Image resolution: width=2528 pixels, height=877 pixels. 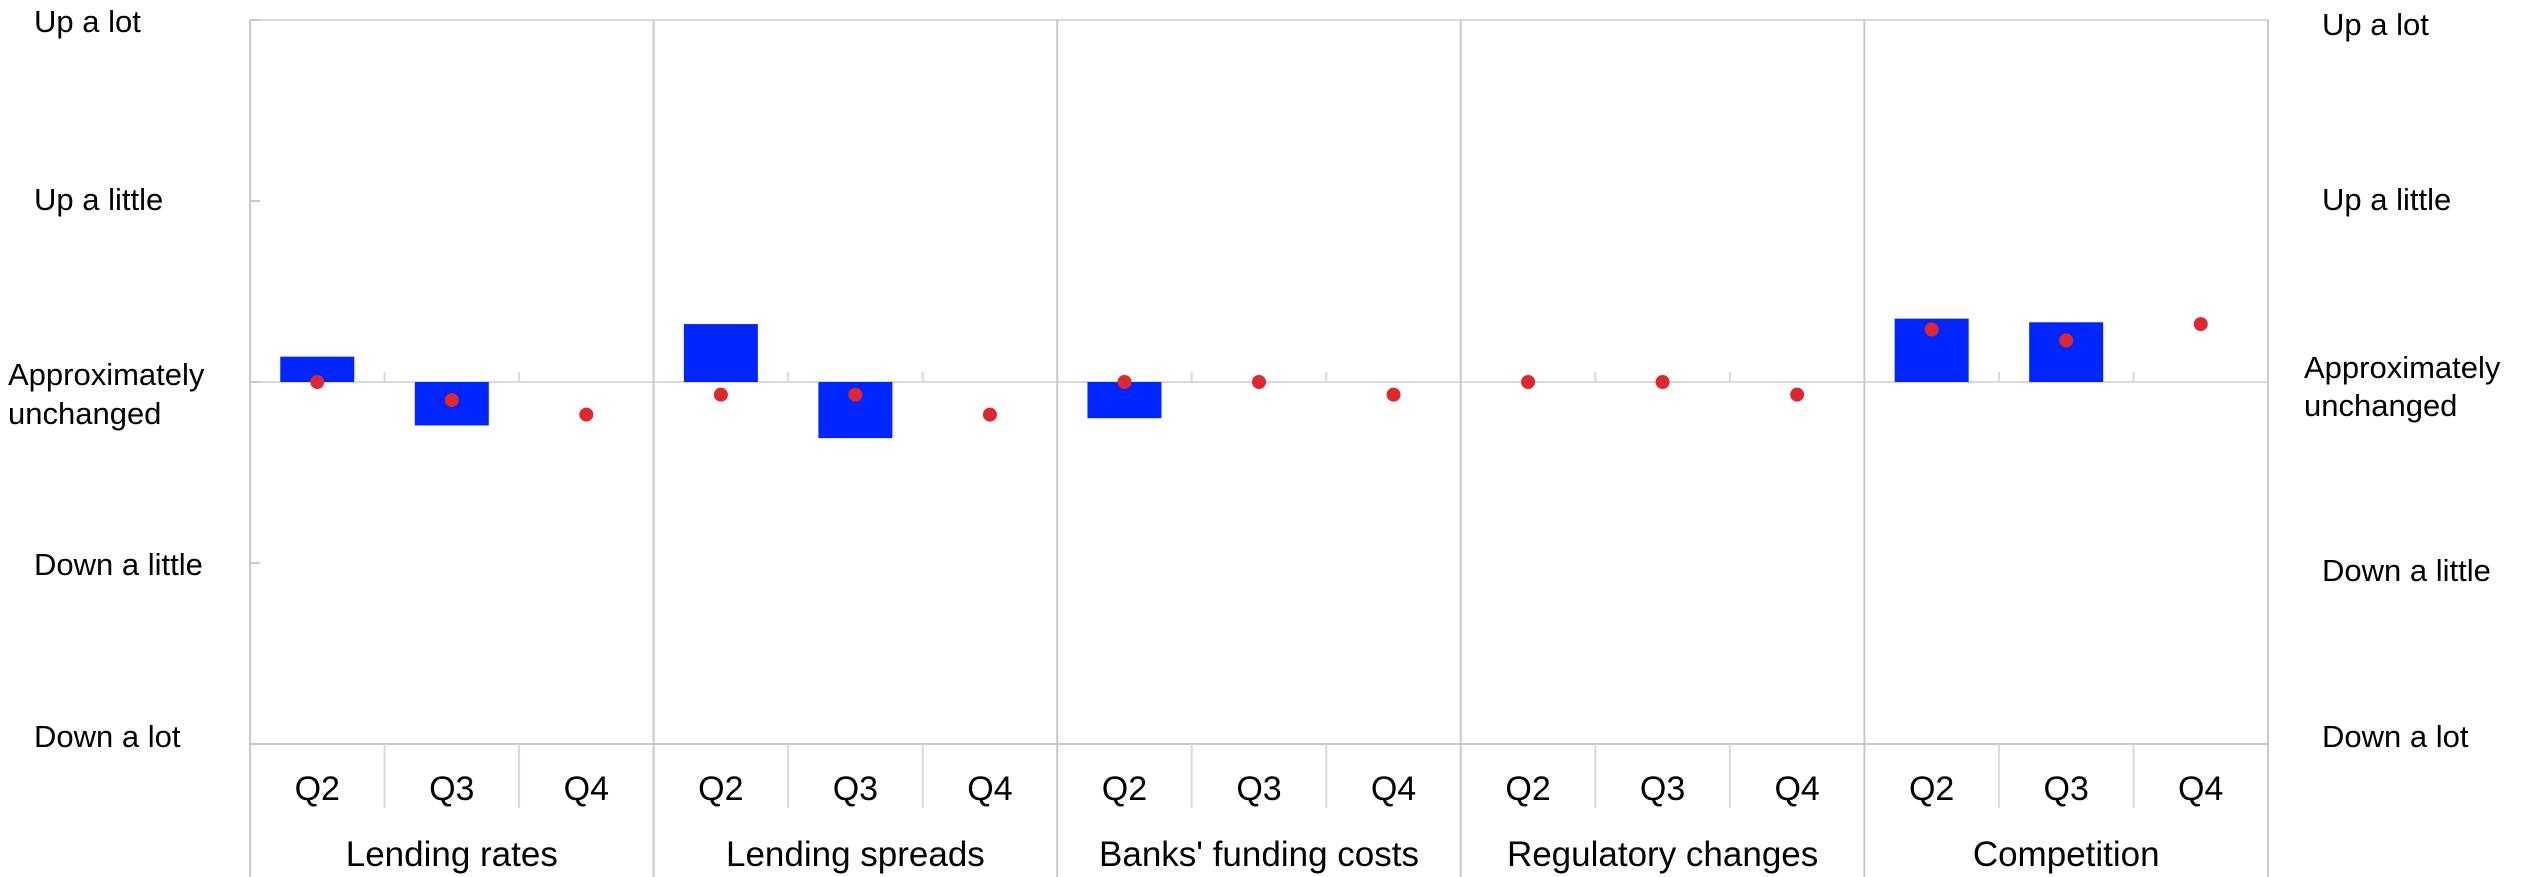 What do you see at coordinates (2402, 367) in the screenshot?
I see `y-label-right-approx-line1: Approximately` at bounding box center [2402, 367].